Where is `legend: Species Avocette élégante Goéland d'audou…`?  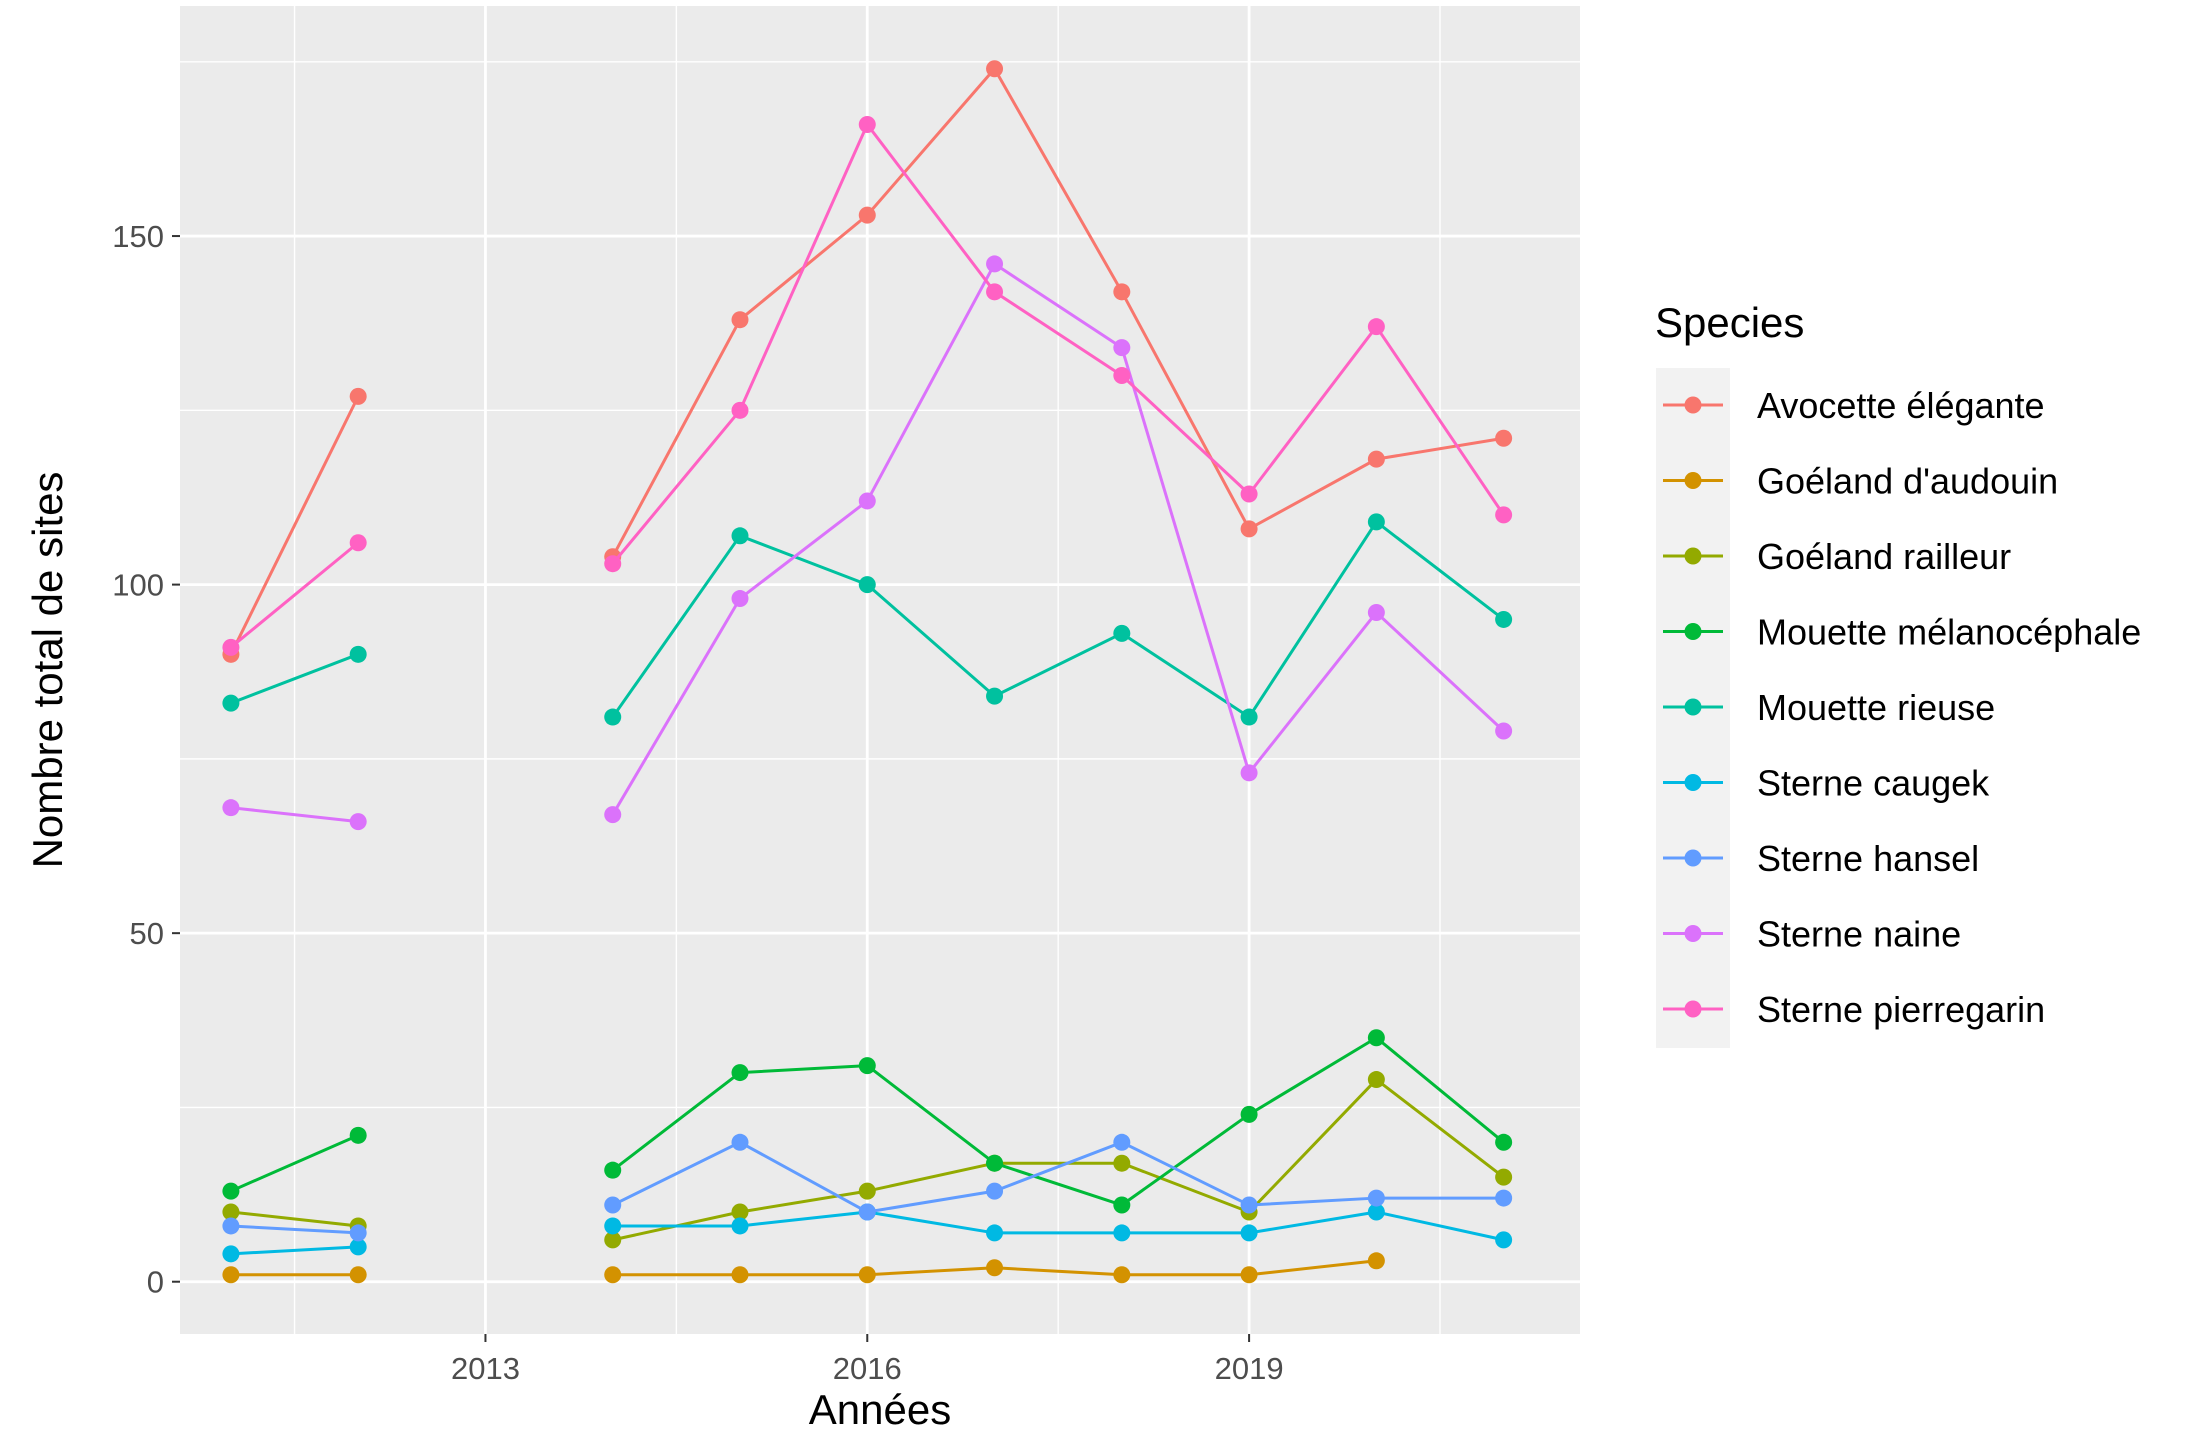 legend: Species Avocette élégante Goéland d'audou… is located at coordinates (1898, 673).